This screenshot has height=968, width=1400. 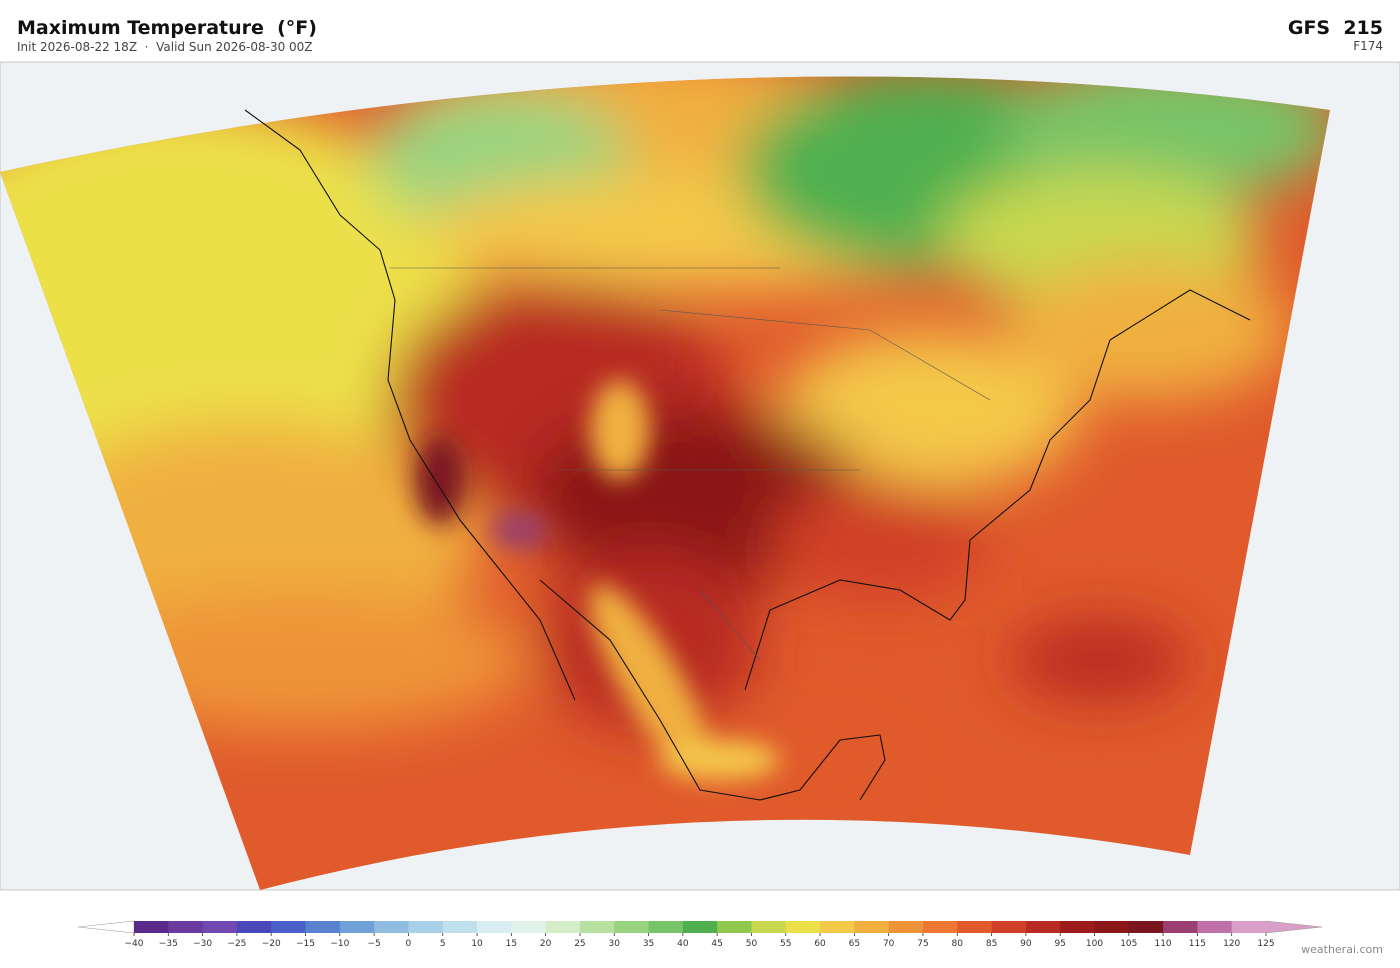 What do you see at coordinates (202, 944) in the screenshot?
I see `colorbar-tick-label: −30` at bounding box center [202, 944].